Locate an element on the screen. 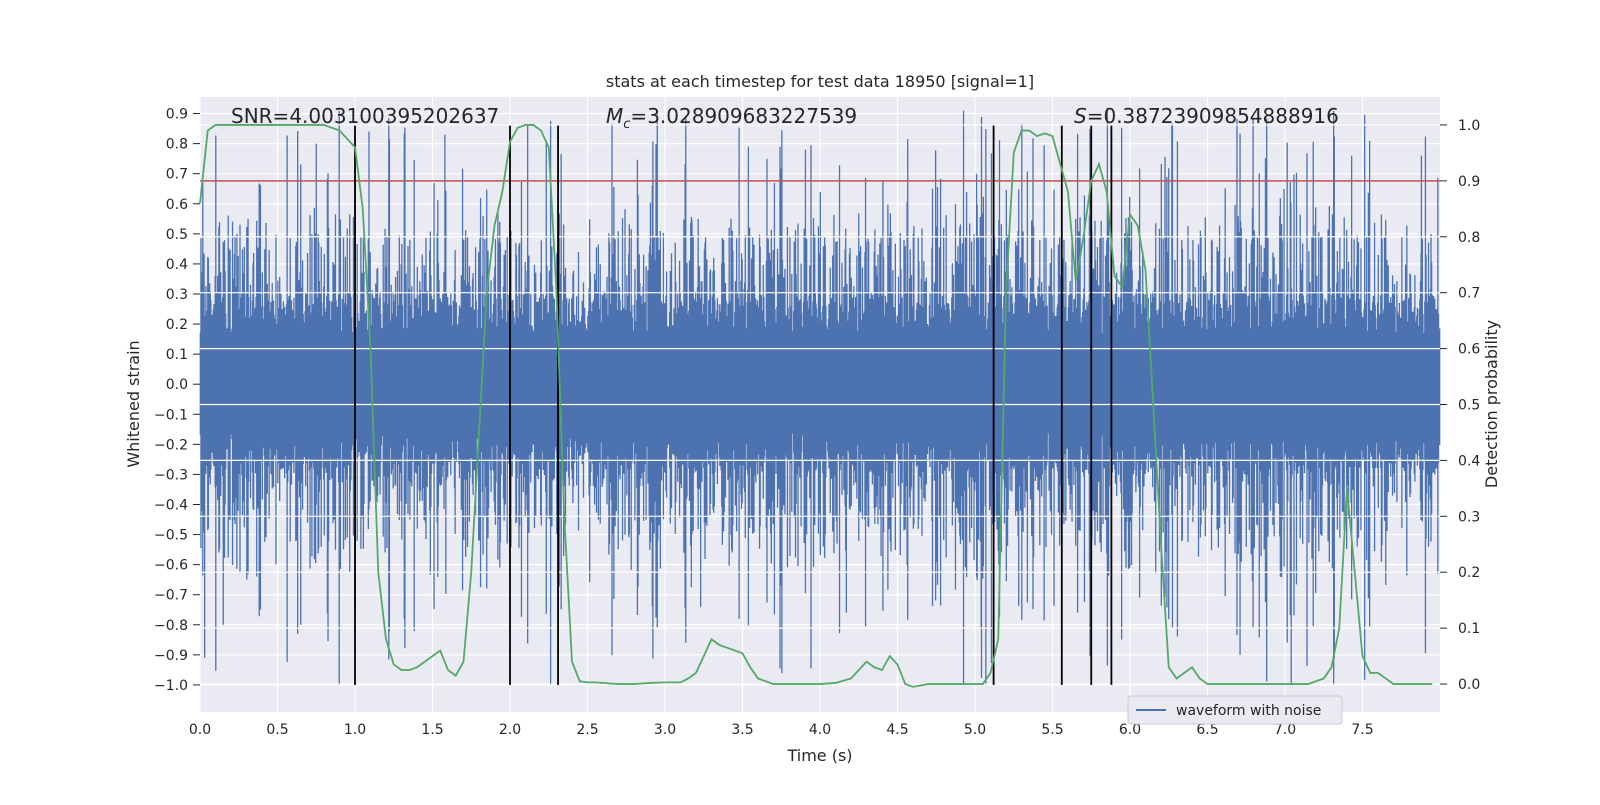 Image resolution: width=1600 pixels, height=805 pixels. y-left-tick-label-6: 0.3 is located at coordinates (177, 295).